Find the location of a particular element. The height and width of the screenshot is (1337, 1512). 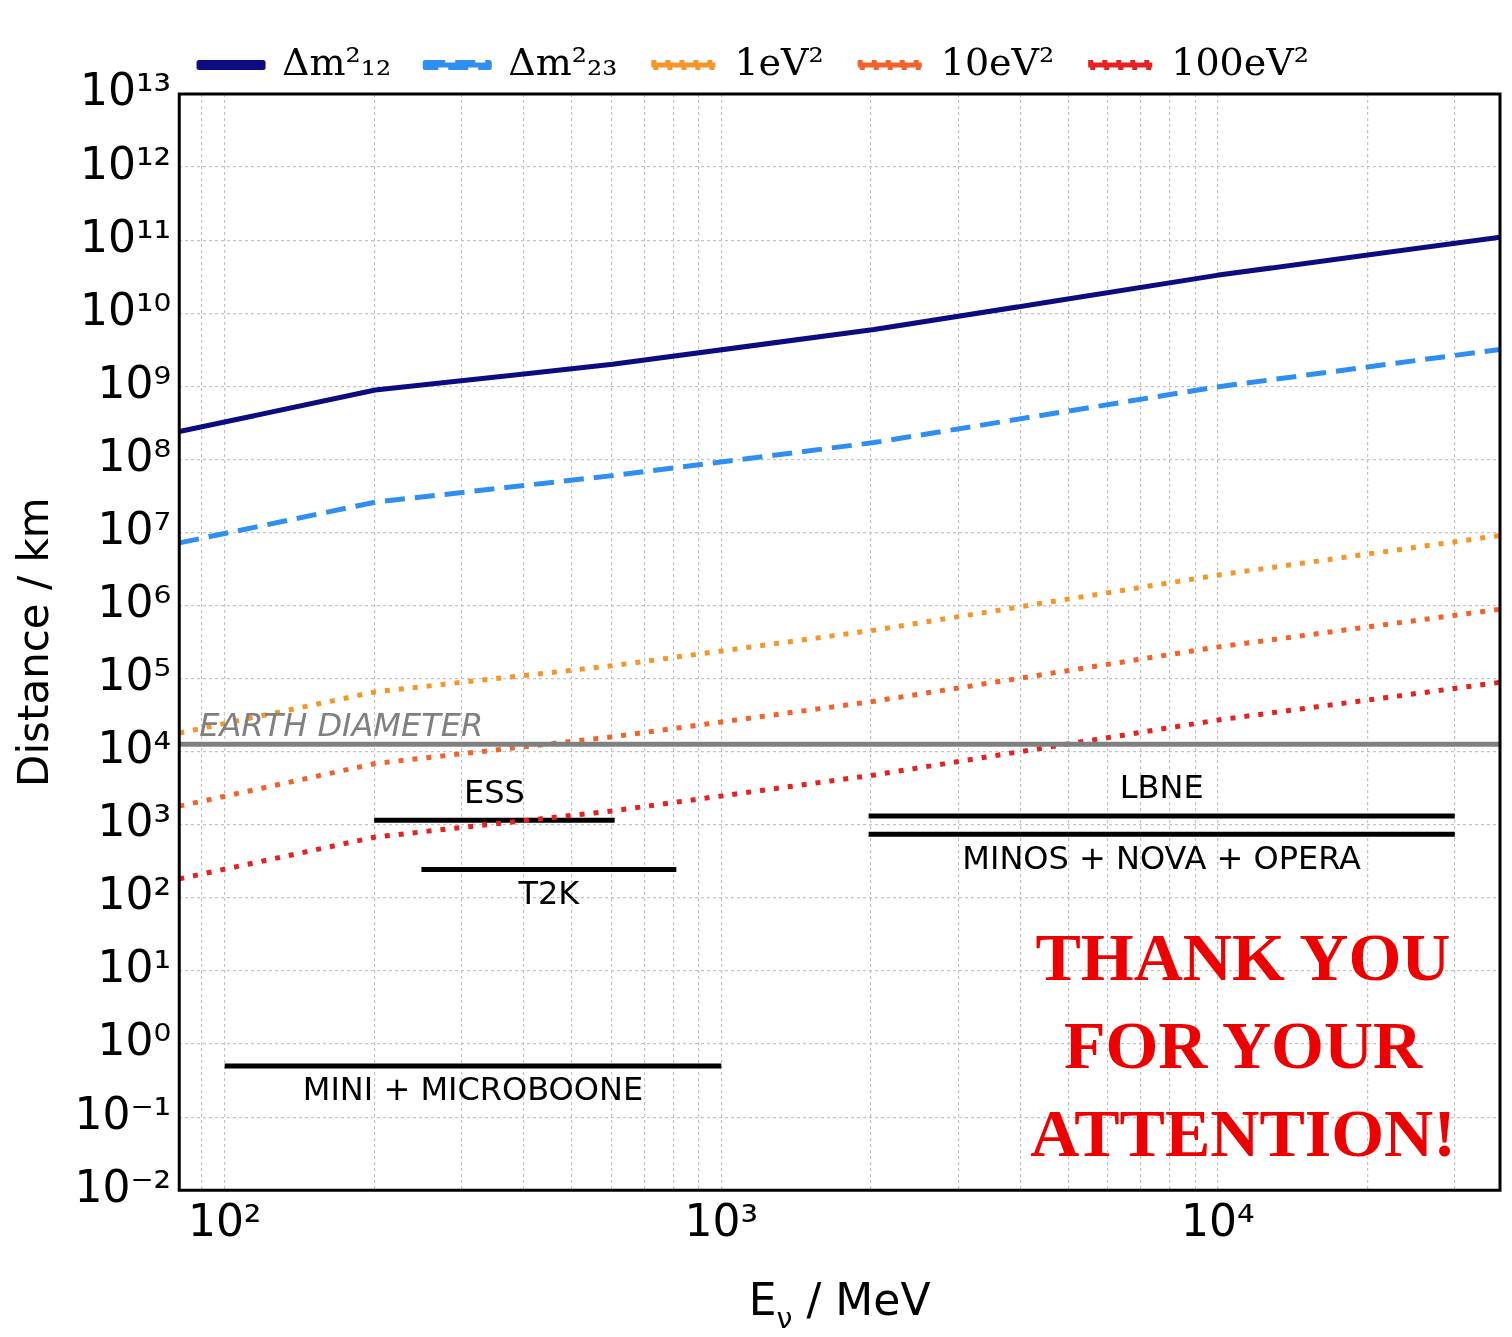

series-label: MINOS + NOVA + OPERA is located at coordinates (1162, 857).